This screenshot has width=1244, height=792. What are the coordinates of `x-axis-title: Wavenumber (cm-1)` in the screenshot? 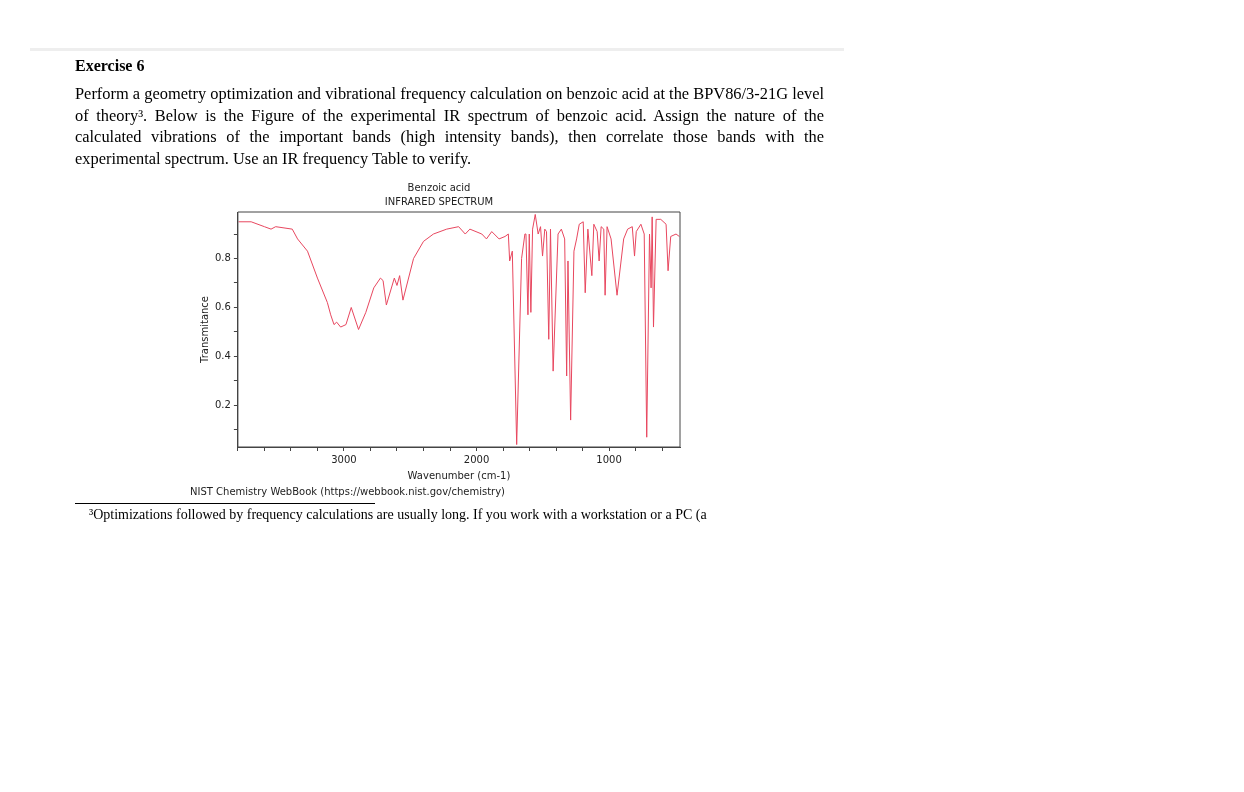 It's located at (459, 475).